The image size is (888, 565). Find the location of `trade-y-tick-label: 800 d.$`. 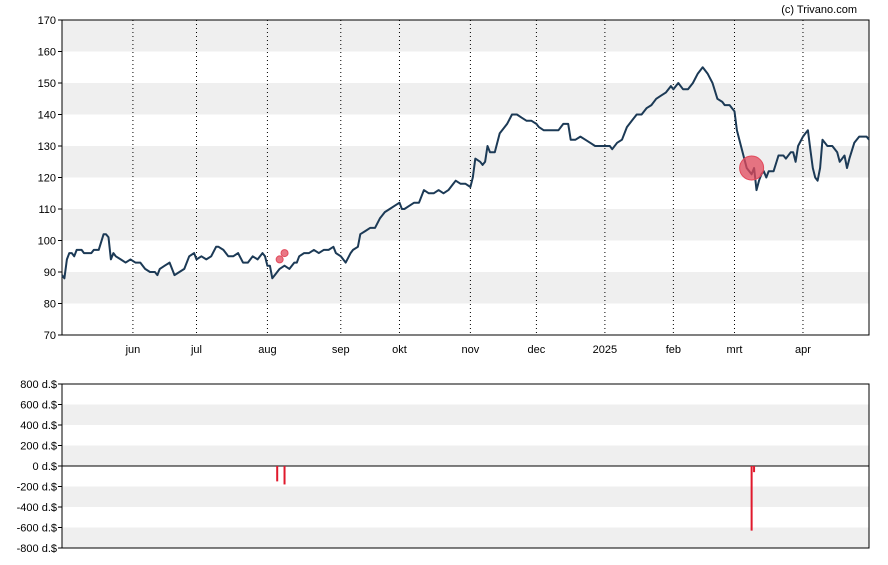

trade-y-tick-label: 800 d.$ is located at coordinates (38, 385).